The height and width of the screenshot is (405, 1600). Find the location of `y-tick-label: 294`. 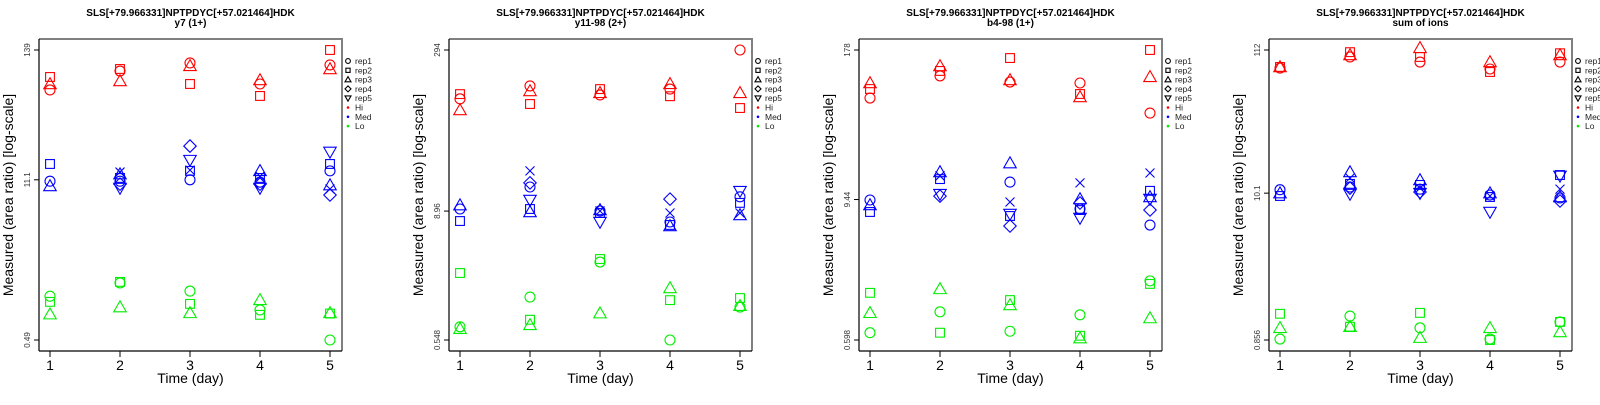

y-tick-label: 294 is located at coordinates (437, 50).